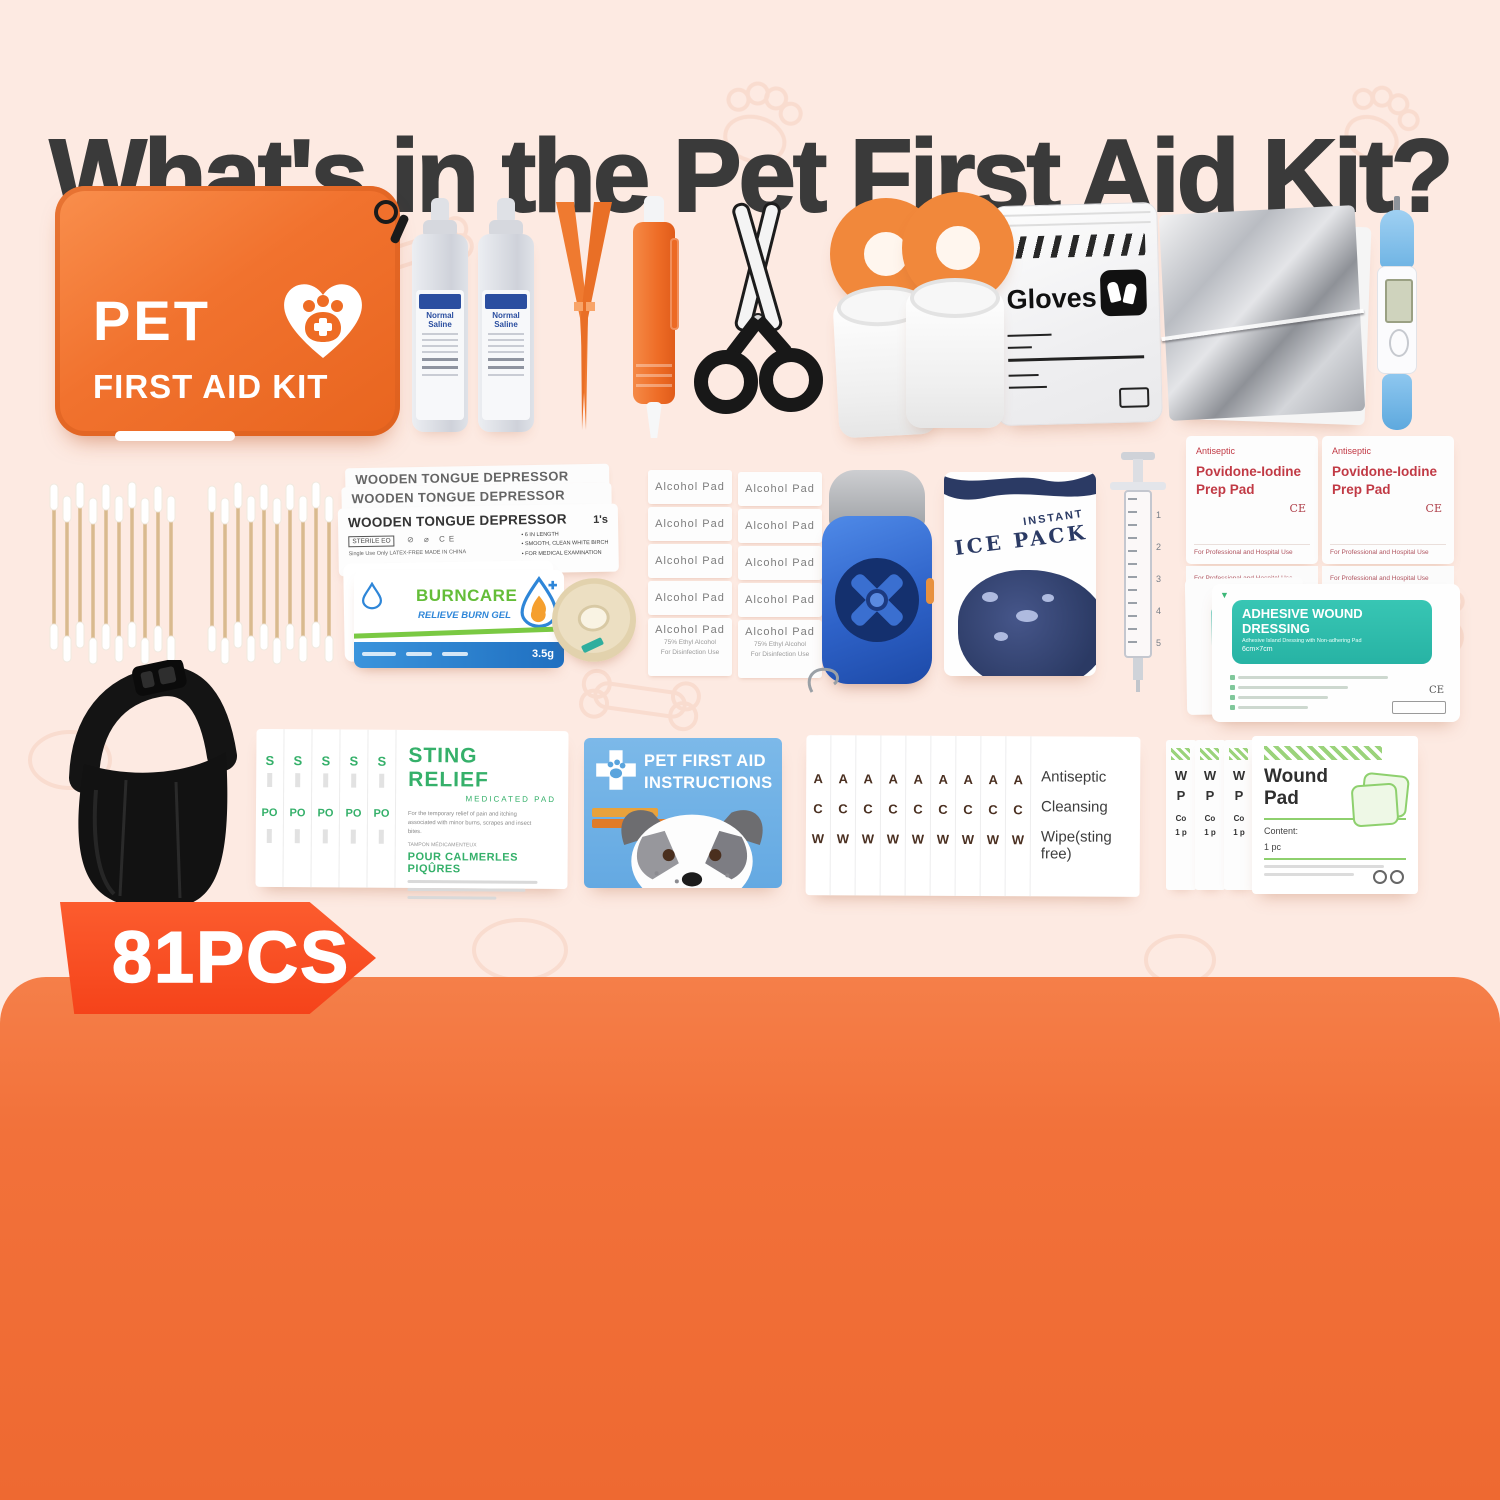 The image size is (1500, 1500). What do you see at coordinates (601, 519) in the screenshot?
I see `depressor-count: 1's` at bounding box center [601, 519].